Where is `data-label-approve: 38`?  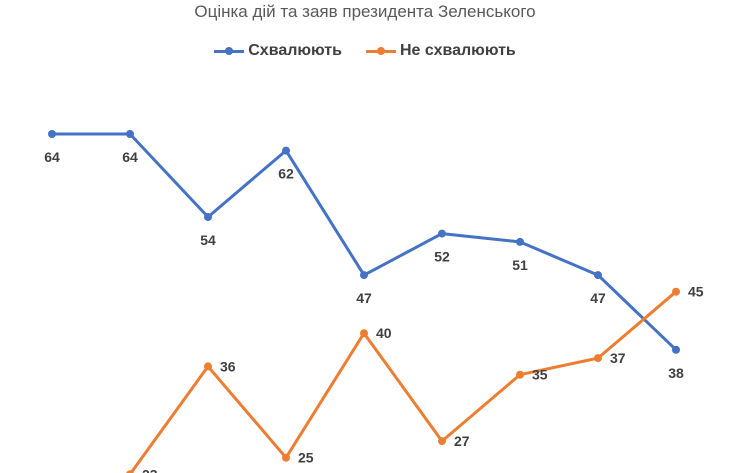
data-label-approve: 38 is located at coordinates (676, 373).